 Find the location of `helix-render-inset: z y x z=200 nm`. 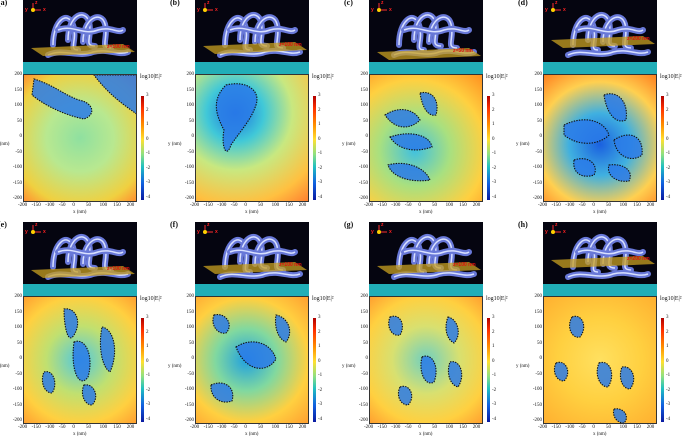

helix-render-inset: z y x z=200 nm is located at coordinates (600, 253).